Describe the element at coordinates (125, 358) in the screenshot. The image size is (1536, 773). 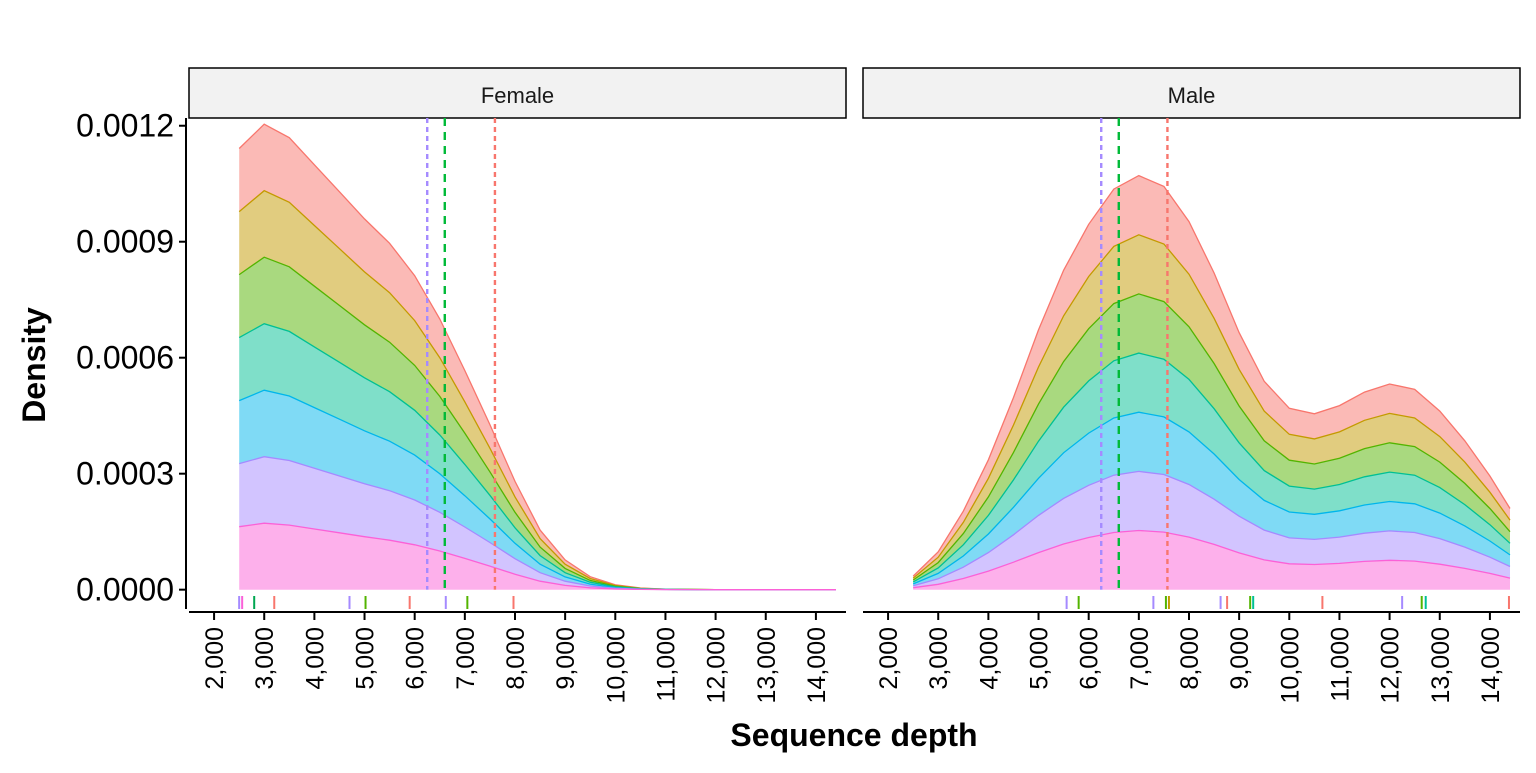
I see `y-tick-label: 0.0006` at that location.